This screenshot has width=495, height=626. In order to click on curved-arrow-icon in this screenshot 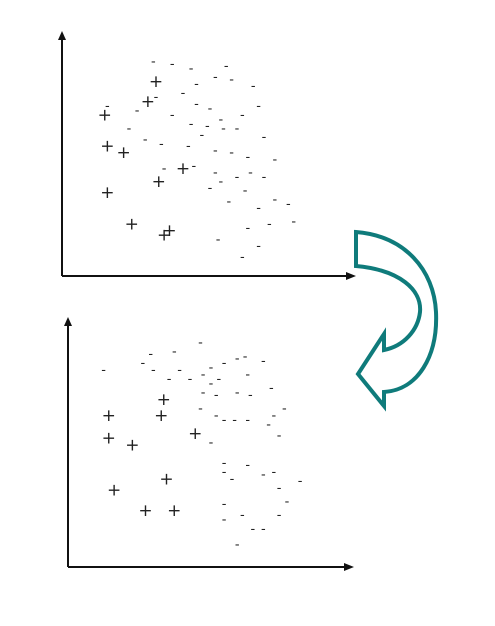, I will do `click(396, 320)`.